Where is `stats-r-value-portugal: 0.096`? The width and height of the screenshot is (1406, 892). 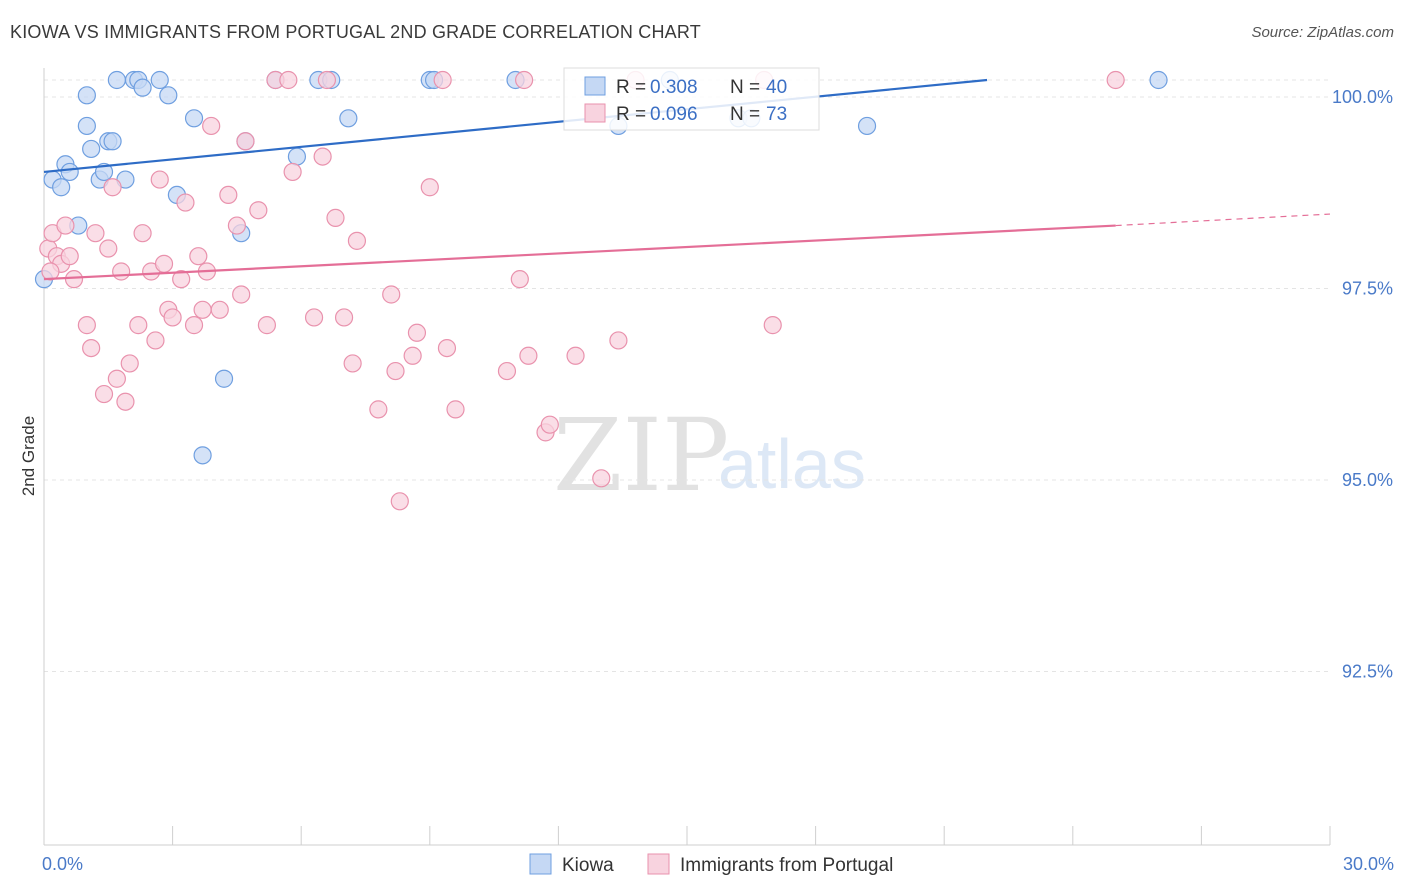 stats-r-value-portugal: 0.096 is located at coordinates (674, 114).